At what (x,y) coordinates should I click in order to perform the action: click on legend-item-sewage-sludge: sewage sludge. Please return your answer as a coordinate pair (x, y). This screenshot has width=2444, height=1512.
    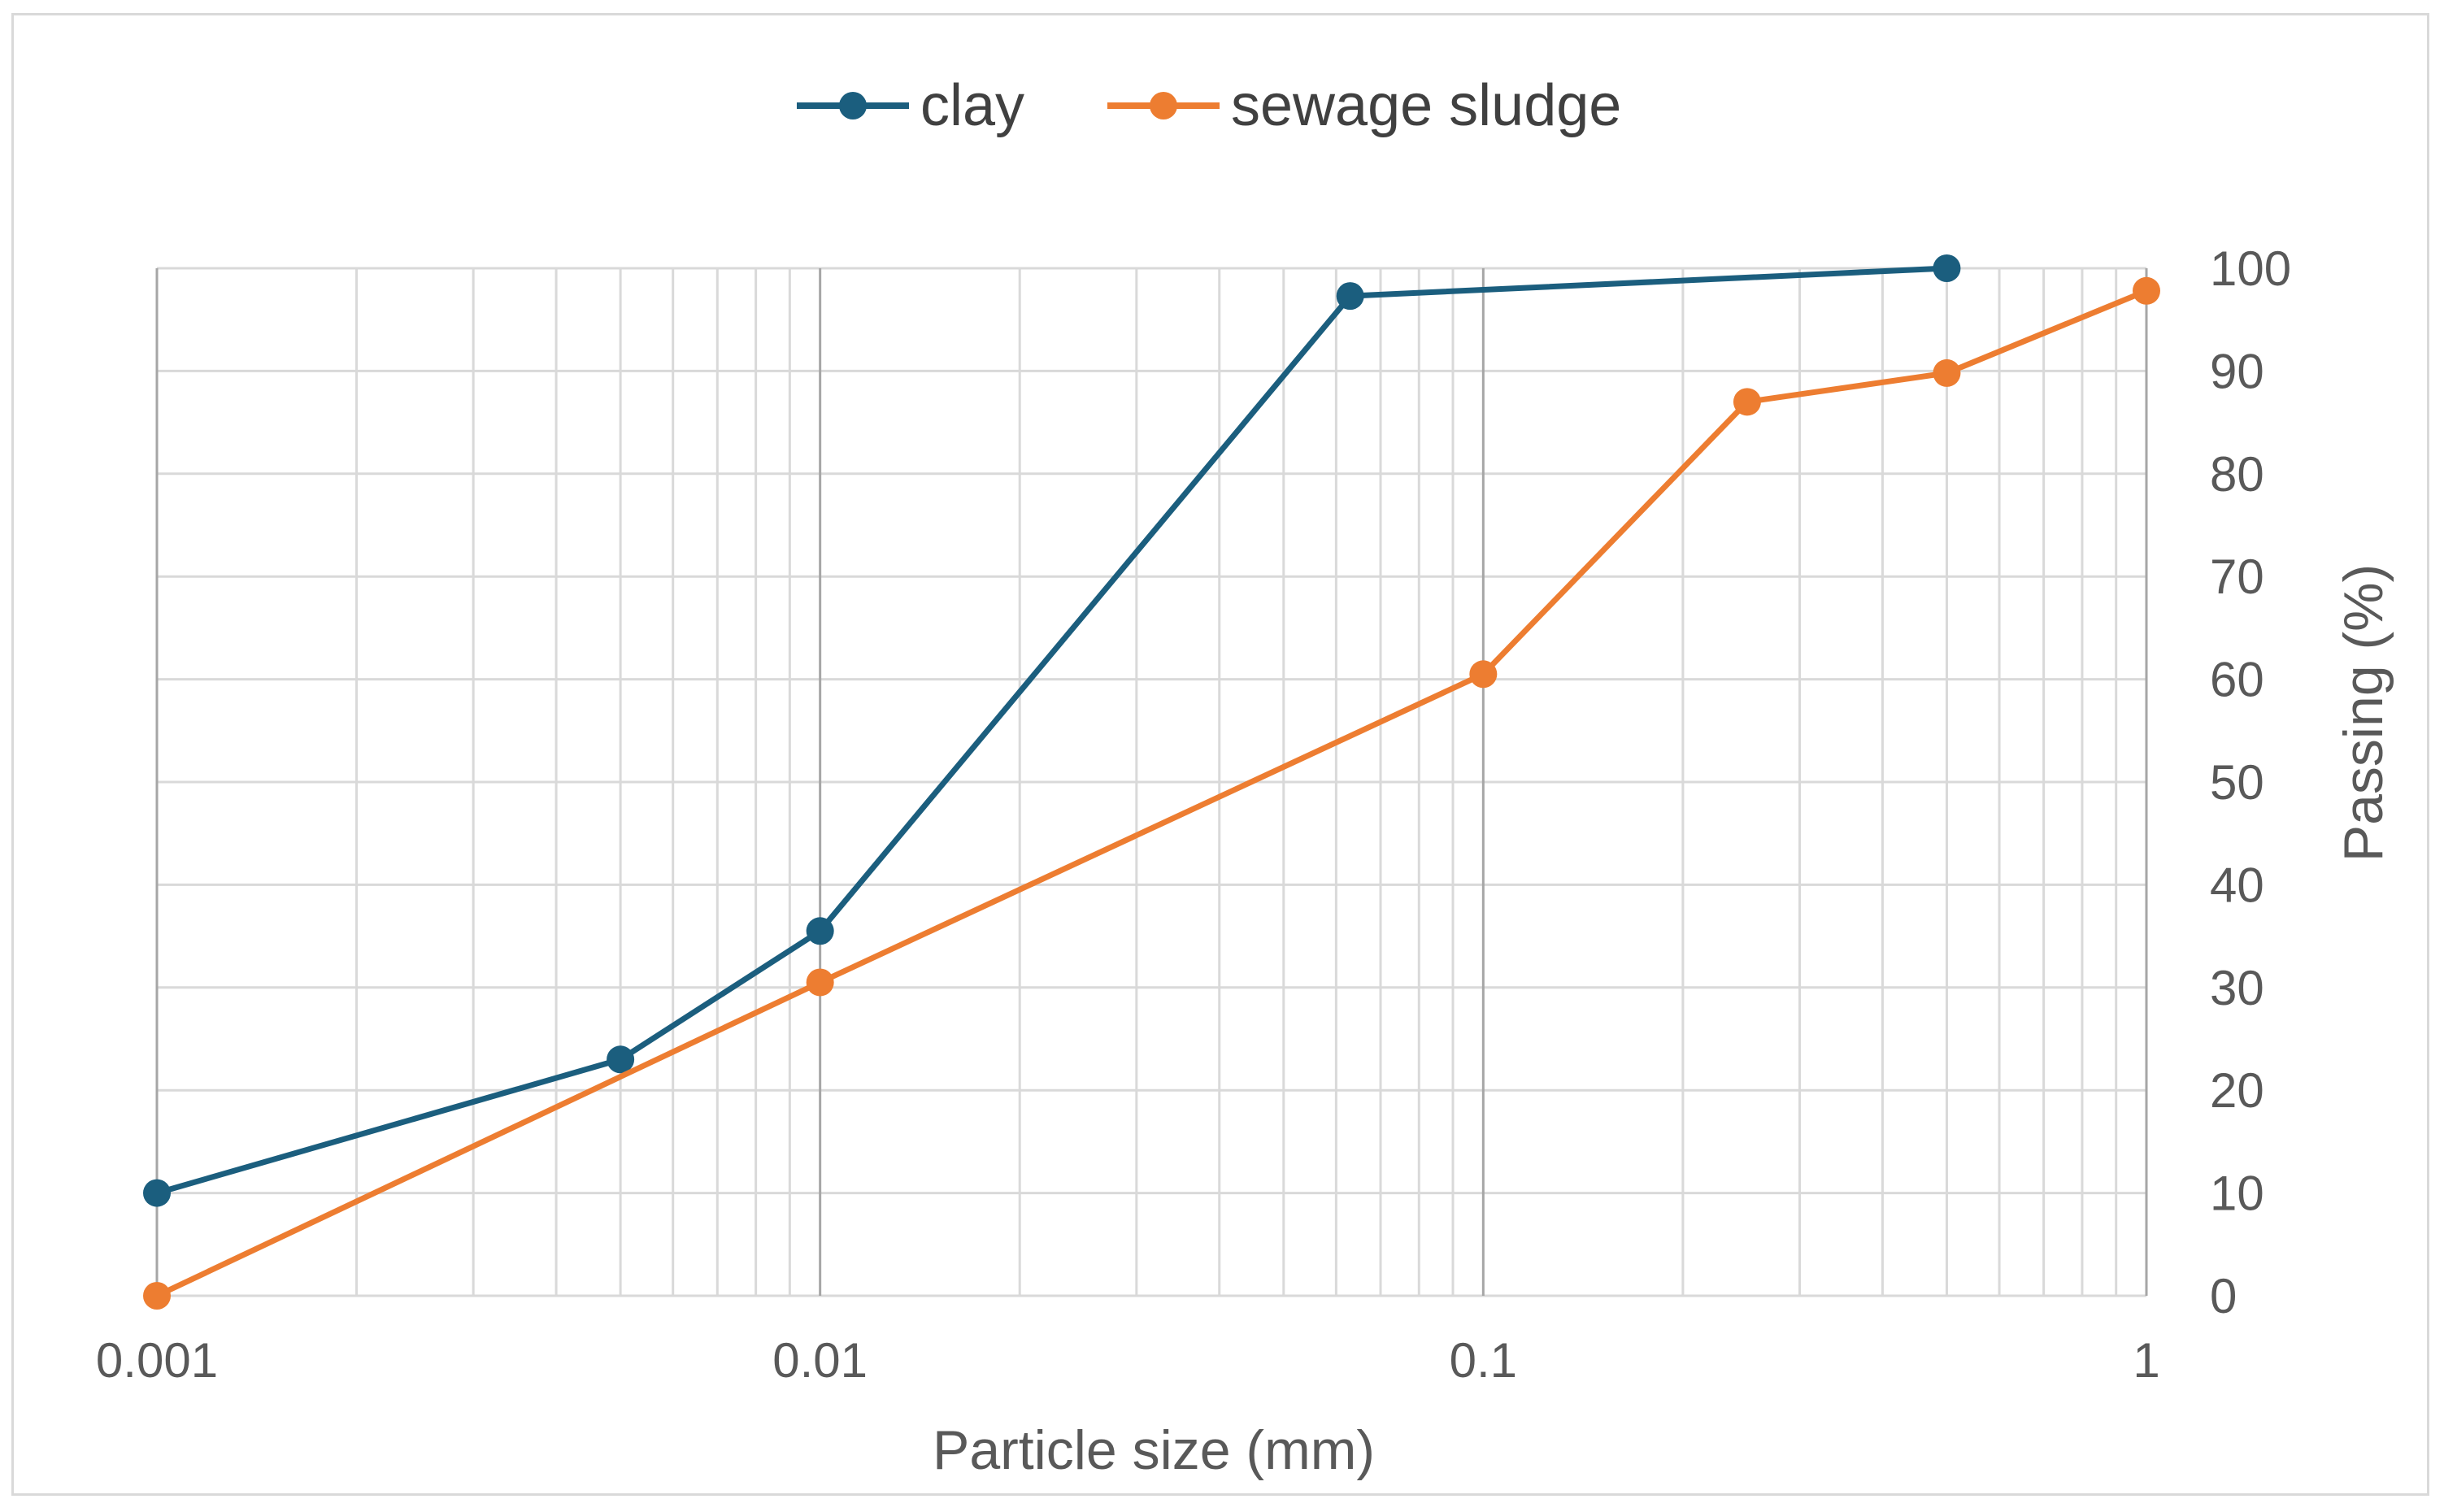
    Looking at the image, I should click on (1364, 106).